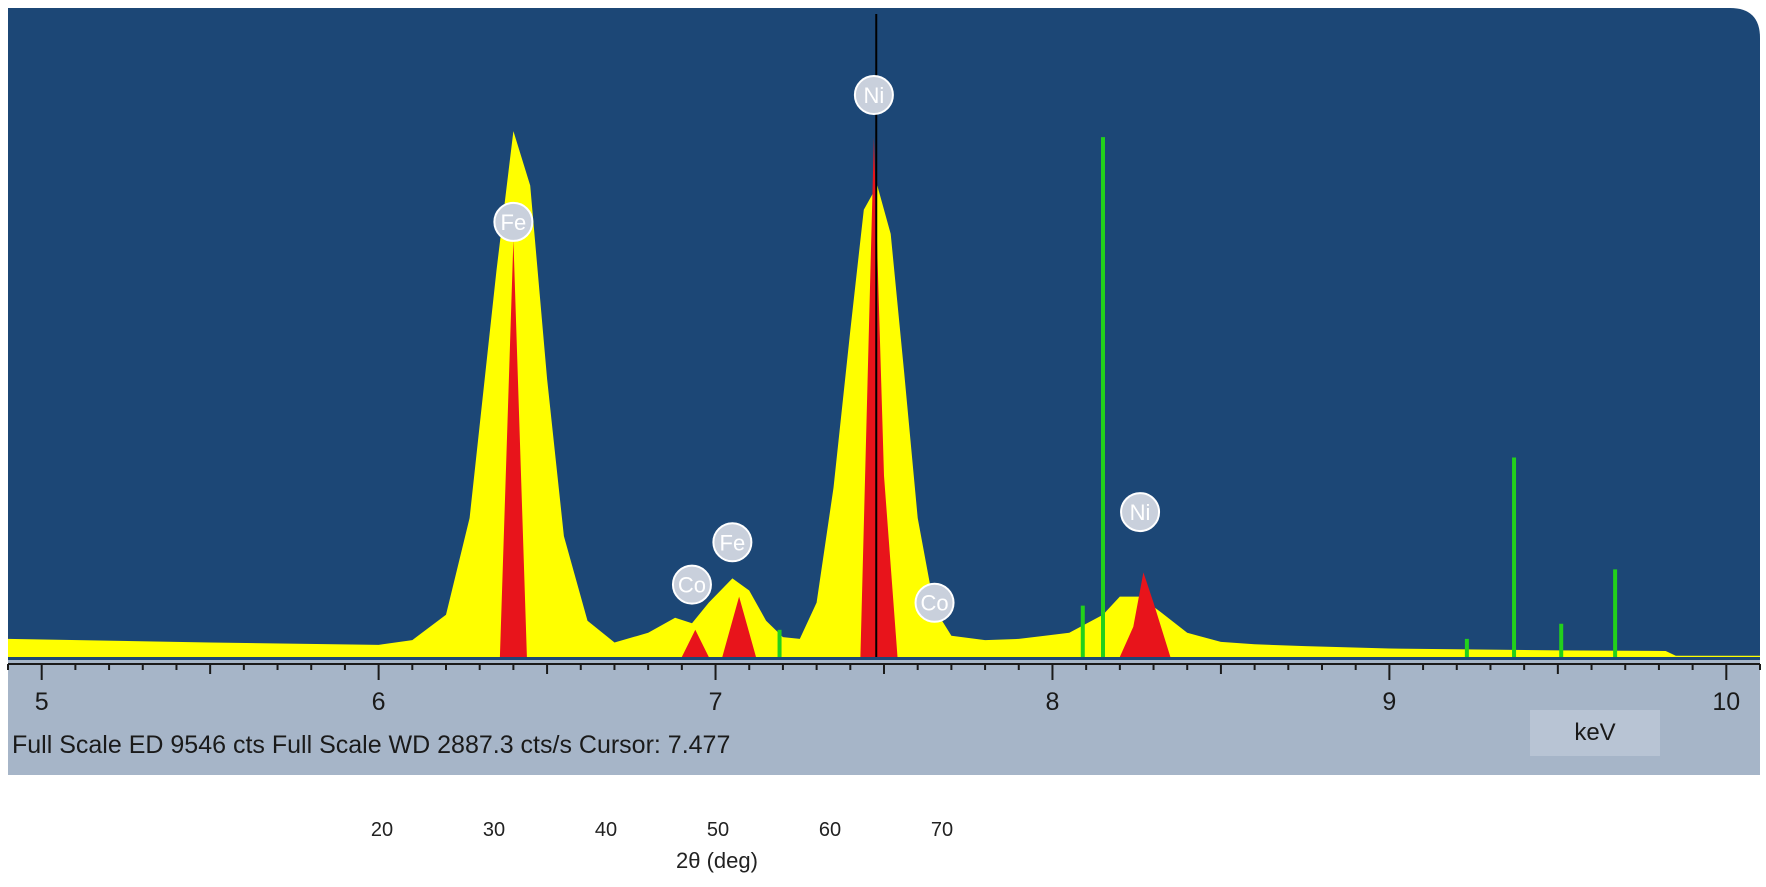 This screenshot has width=1766, height=887. What do you see at coordinates (942, 830) in the screenshot?
I see `secondary-tick-label: 70` at bounding box center [942, 830].